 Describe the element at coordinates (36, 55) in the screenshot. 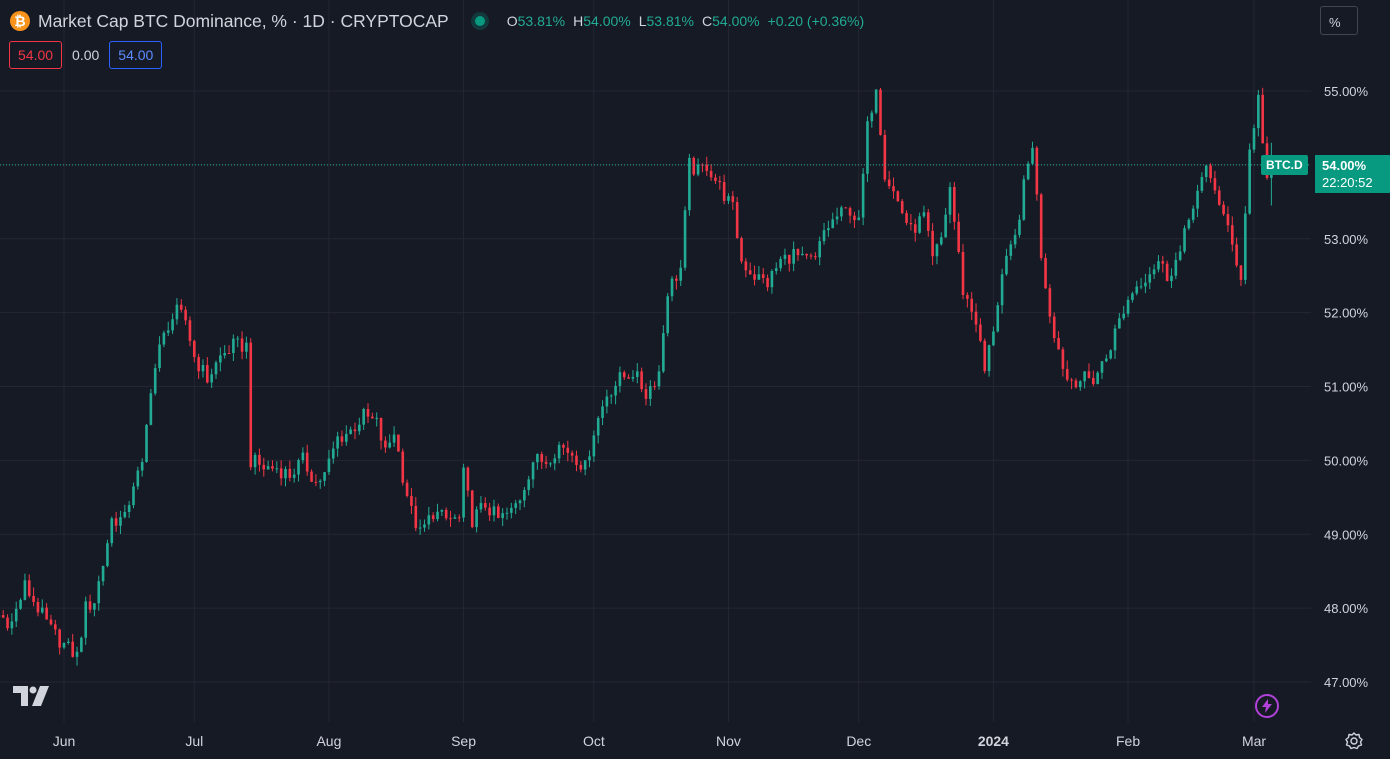

I see `sell-price-button: 54.00` at that location.